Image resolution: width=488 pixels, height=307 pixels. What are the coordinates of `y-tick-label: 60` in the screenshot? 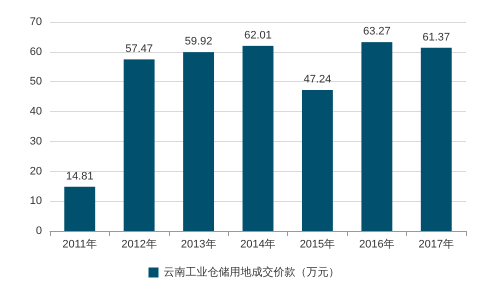 It's located at (36, 52).